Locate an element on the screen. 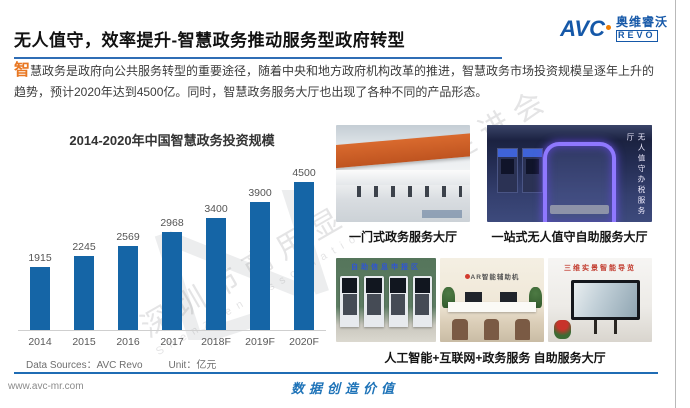 The width and height of the screenshot is (690, 408). page-title: 无人值守，效率提升-智慧政务推动服务型政府转型 is located at coordinates (210, 40).